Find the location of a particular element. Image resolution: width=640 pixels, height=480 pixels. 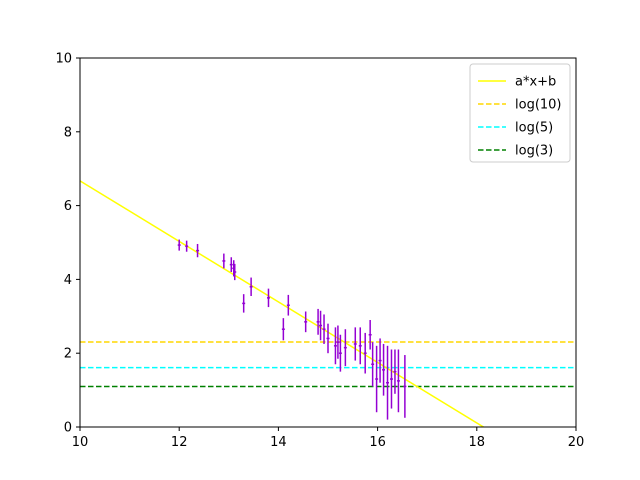

legend-label-0: a*x+b is located at coordinates (535, 82).